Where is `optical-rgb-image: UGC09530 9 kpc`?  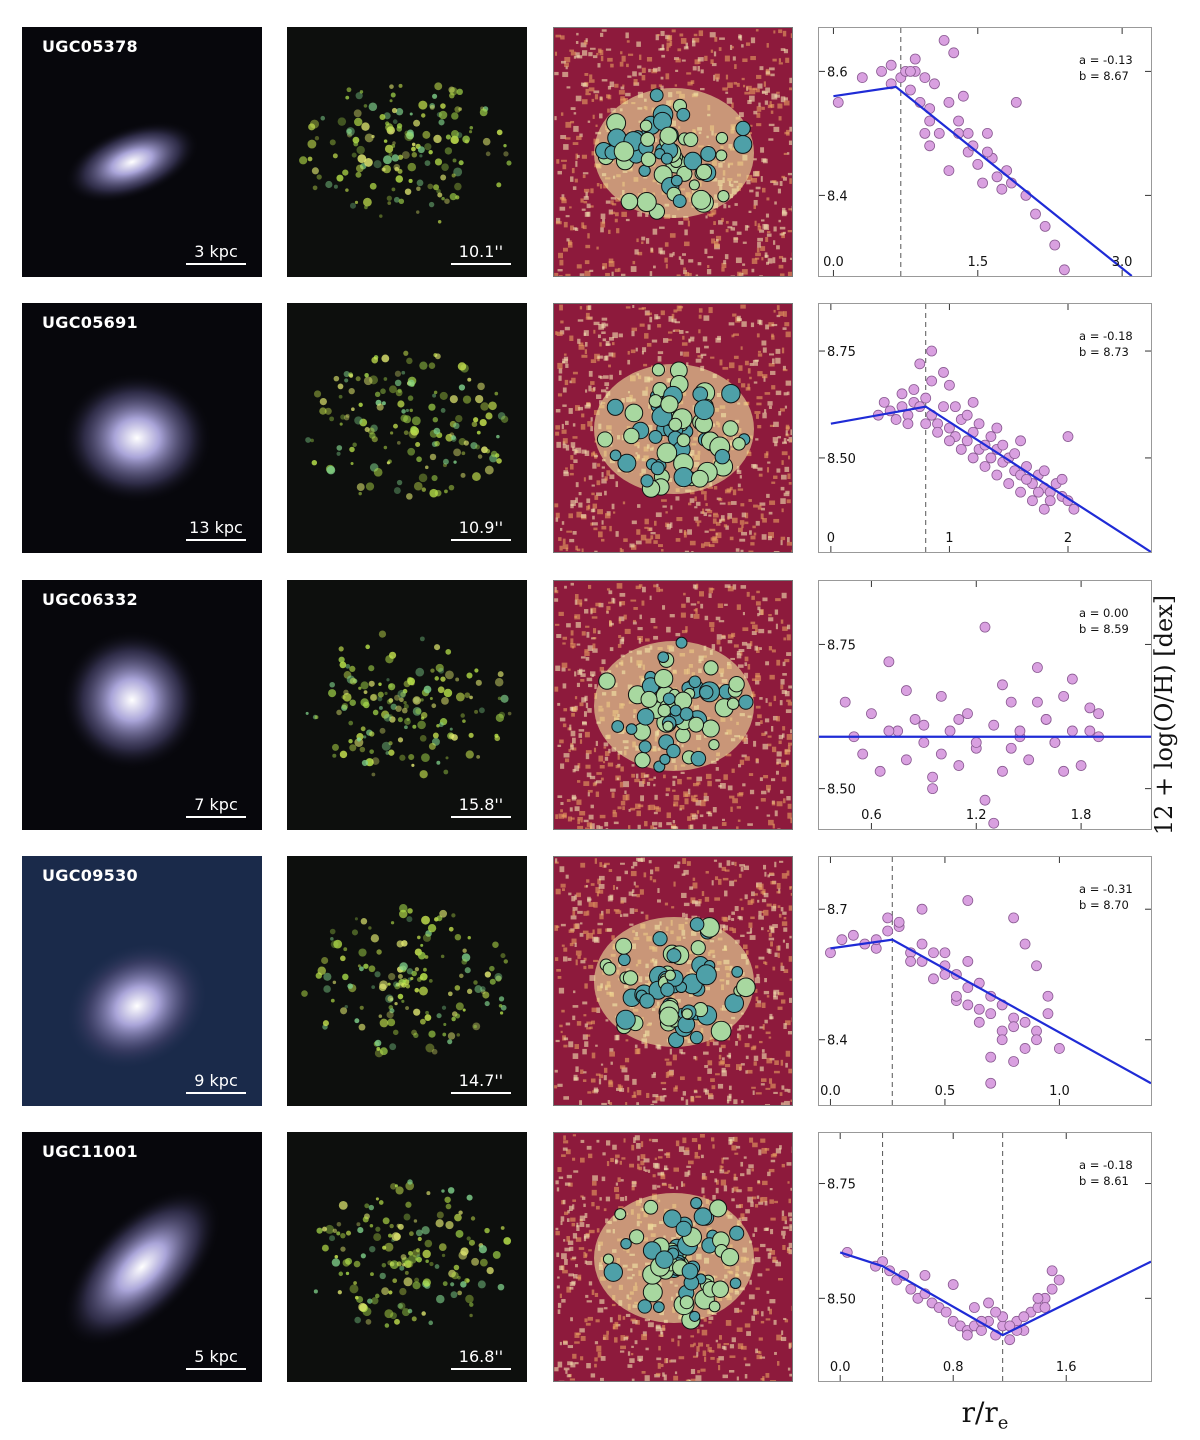
optical-rgb-image: UGC09530 9 kpc is located at coordinates (142, 981).